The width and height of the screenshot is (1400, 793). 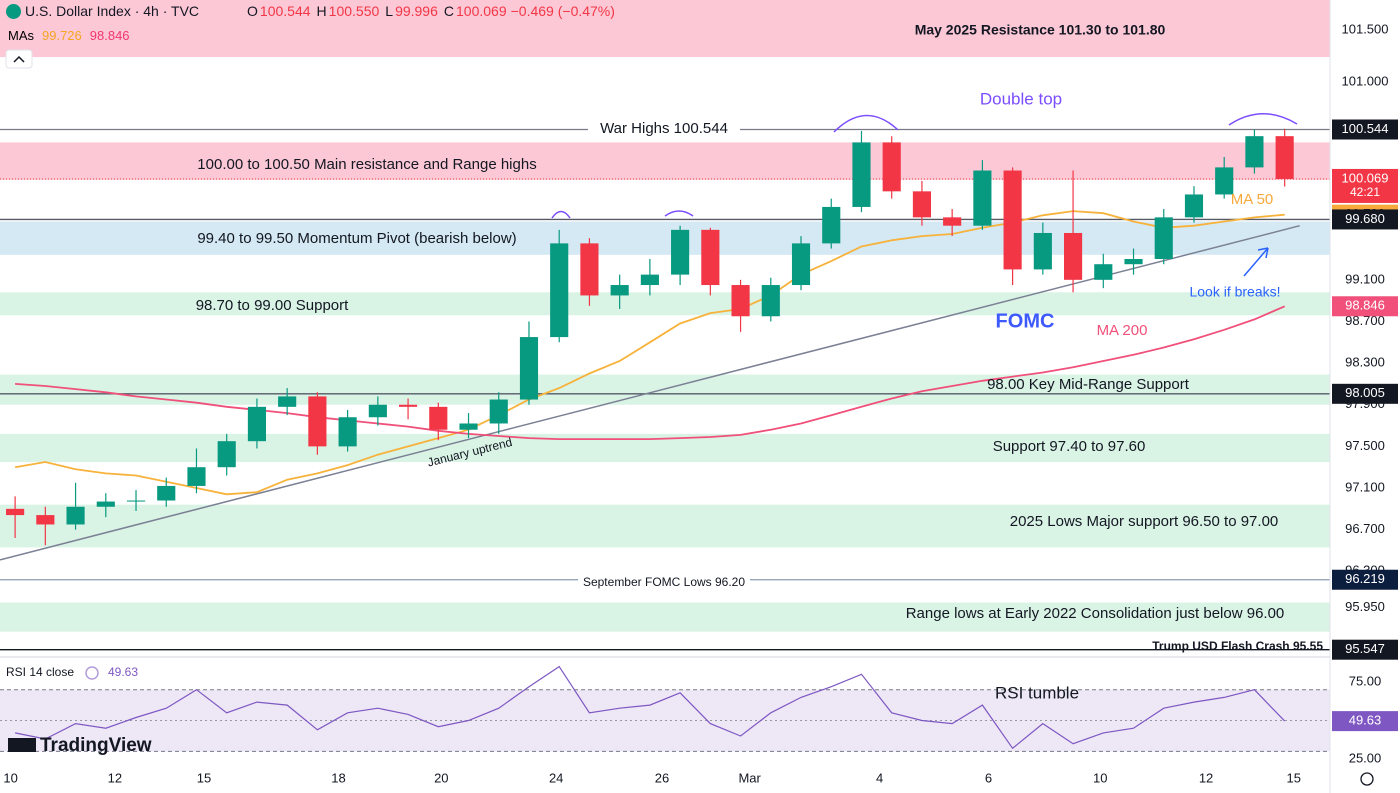 I want to click on price-tag-label: 98.846, so click(x=1365, y=305).